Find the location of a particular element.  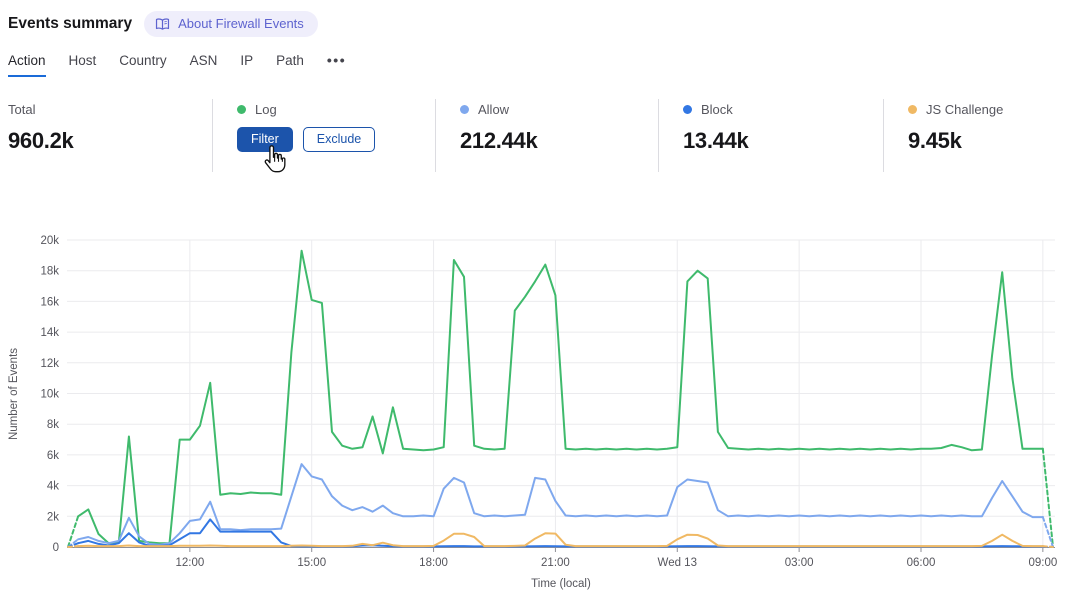

stat-js-challenge: JS Challenge 9.45k is located at coordinates (975, 135).